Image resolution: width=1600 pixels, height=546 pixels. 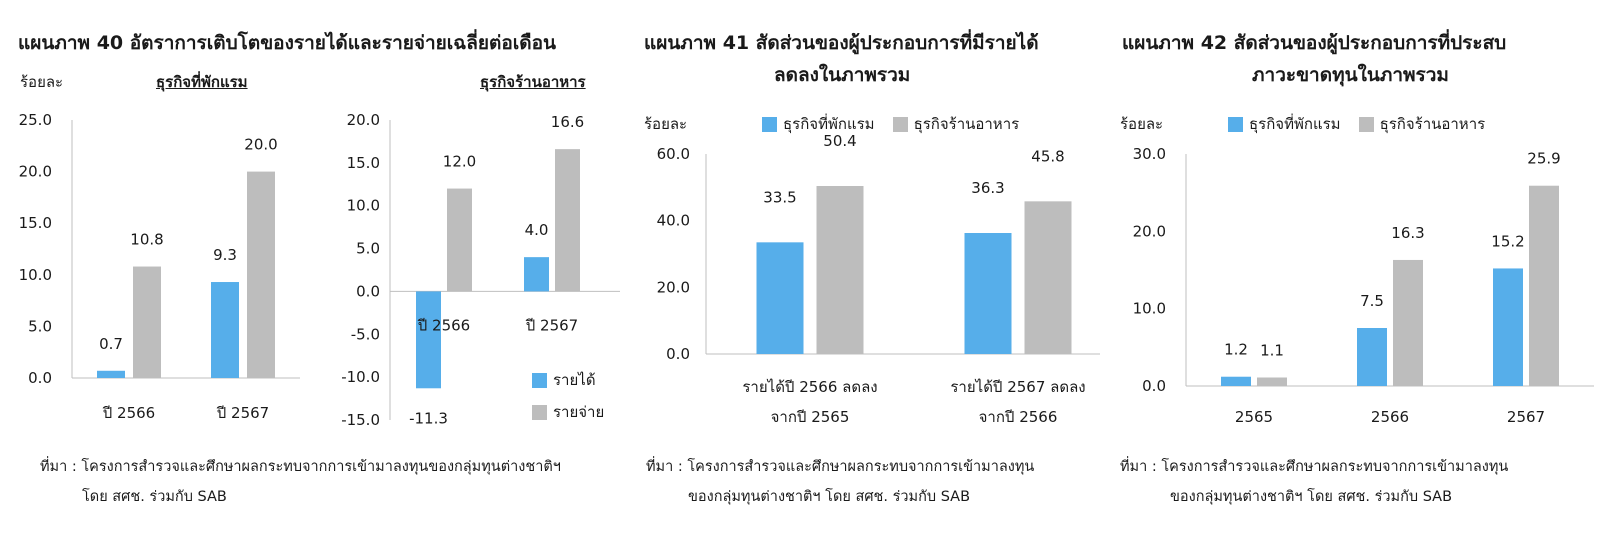 I want to click on x-category-label: จากปี 2565, so click(x=810, y=417).